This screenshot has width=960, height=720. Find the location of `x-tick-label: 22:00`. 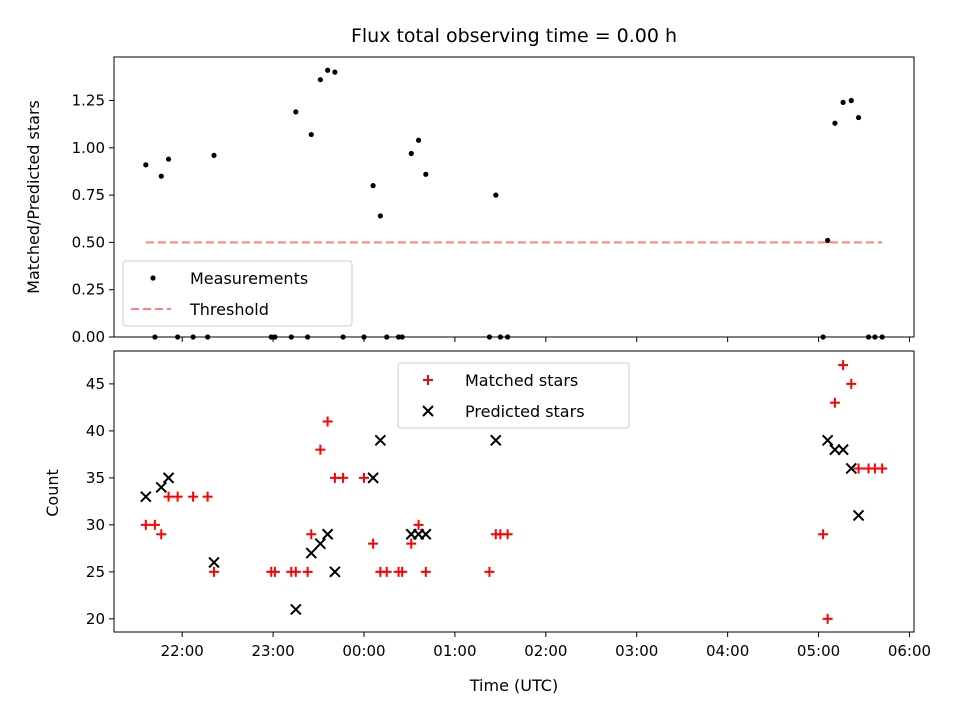

x-tick-label: 22:00 is located at coordinates (182, 651).